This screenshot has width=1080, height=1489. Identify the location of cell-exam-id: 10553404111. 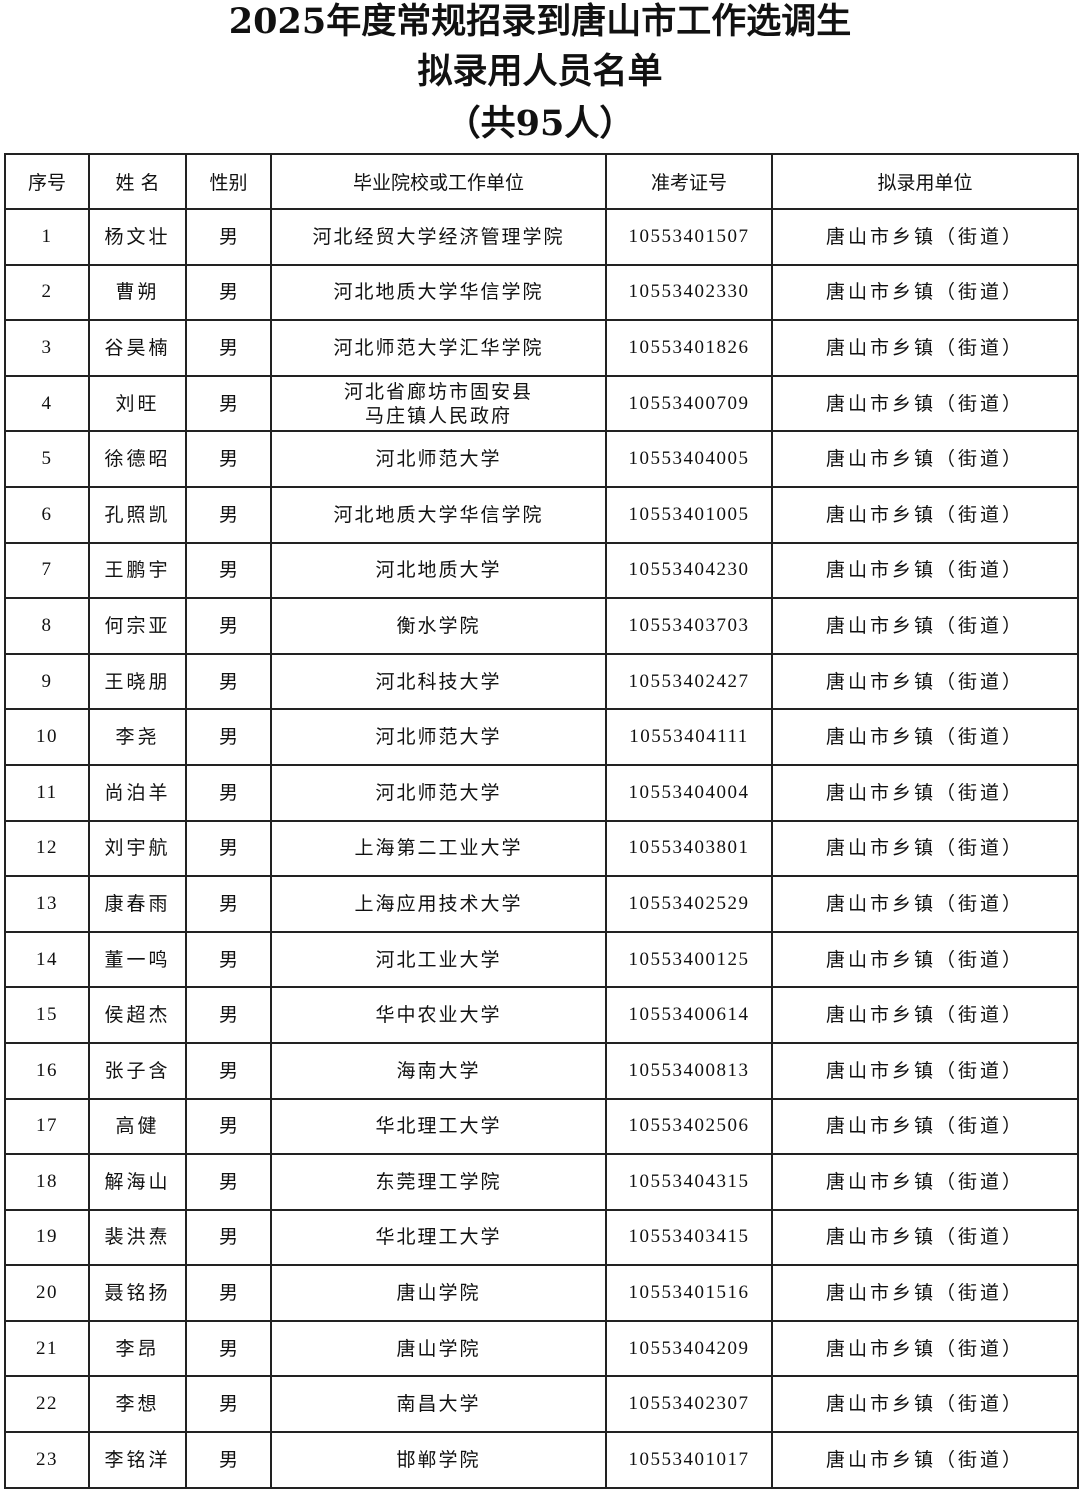
(689, 737).